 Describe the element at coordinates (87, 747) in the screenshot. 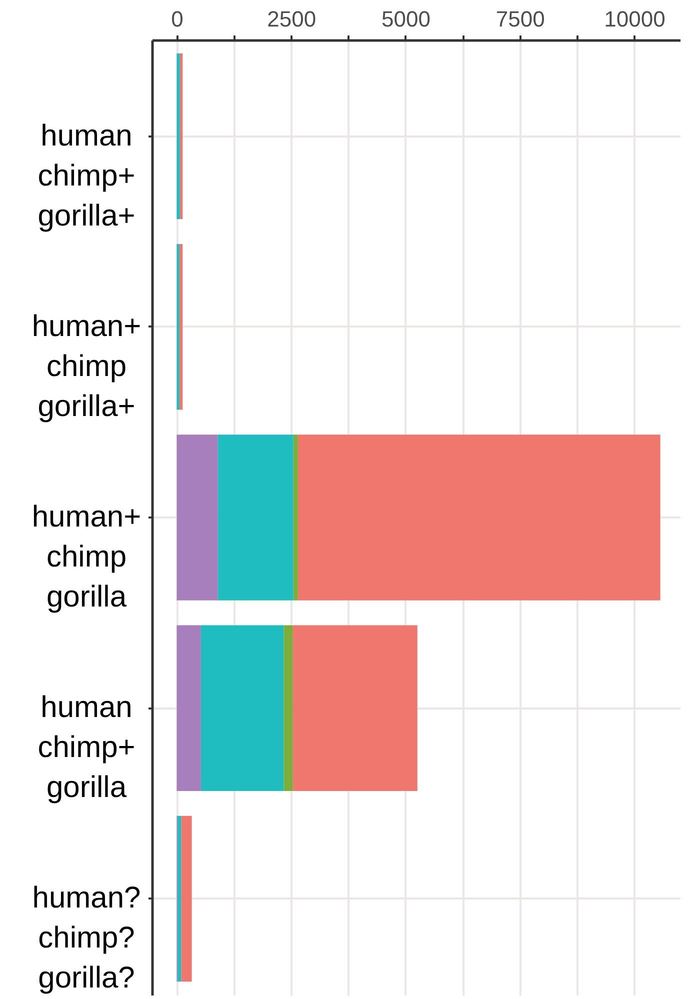

I see `y-tick-label: human chimp+ gorilla` at that location.